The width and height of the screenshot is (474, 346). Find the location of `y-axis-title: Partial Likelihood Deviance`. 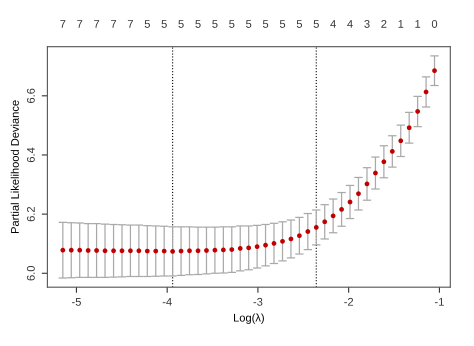

y-axis-title: Partial Likelihood Deviance is located at coordinates (14, 167).